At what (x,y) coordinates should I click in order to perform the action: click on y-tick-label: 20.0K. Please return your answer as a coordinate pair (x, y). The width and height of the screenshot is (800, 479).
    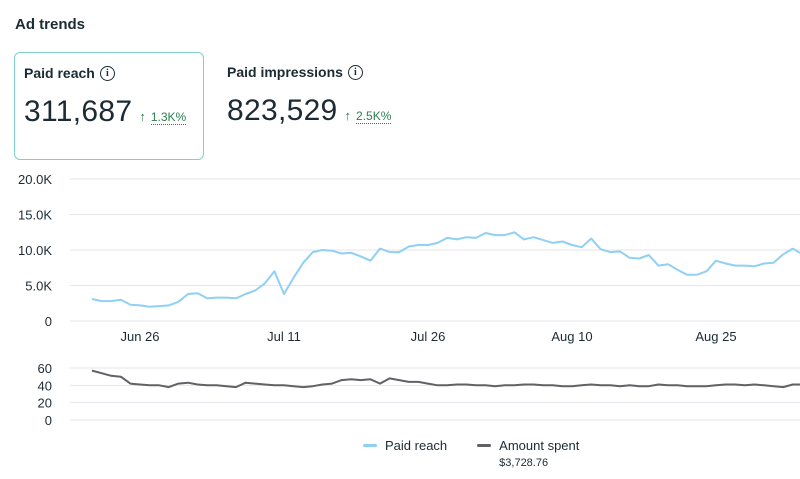
    Looking at the image, I should click on (35, 179).